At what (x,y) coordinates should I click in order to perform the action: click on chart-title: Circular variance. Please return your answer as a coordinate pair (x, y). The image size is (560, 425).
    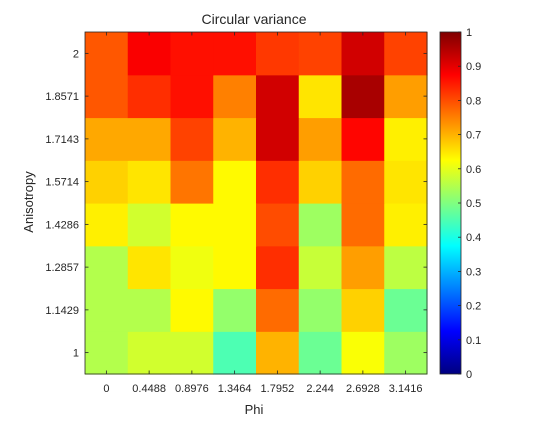
    Looking at the image, I should click on (253, 19).